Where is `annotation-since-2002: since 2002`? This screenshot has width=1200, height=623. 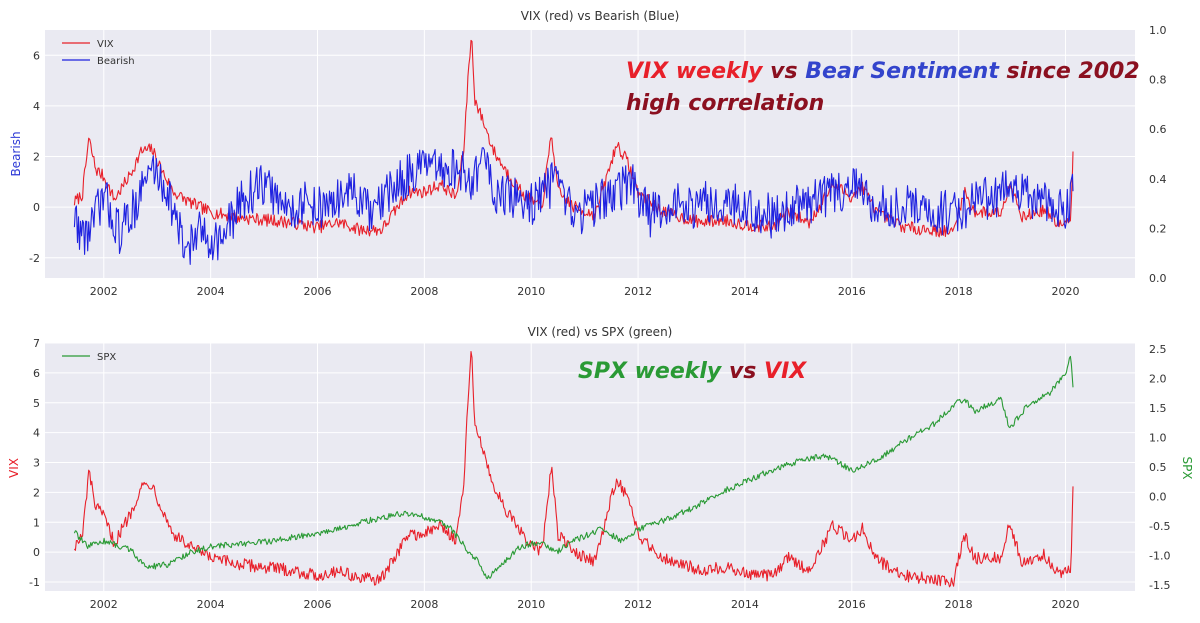
annotation-since-2002: since 2002 is located at coordinates (1069, 71).